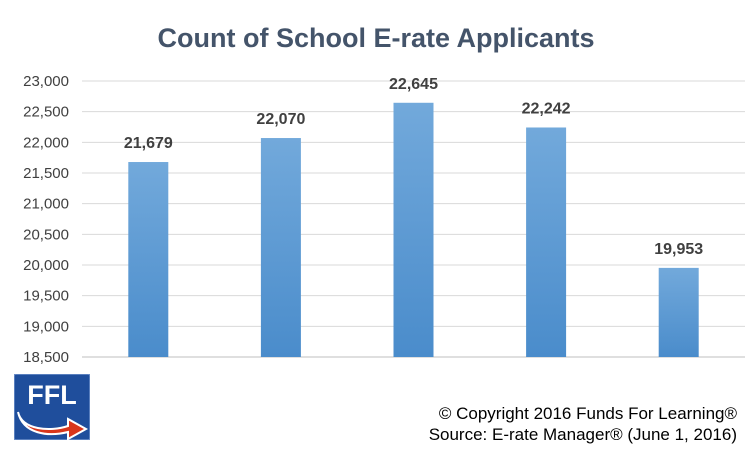 This screenshot has width=751, height=450. I want to click on bar-2014, so click(413, 229).